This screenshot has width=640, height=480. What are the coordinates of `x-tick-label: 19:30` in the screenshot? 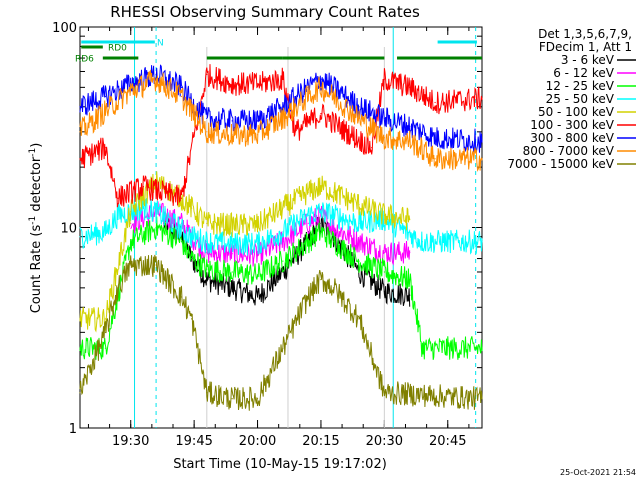 It's located at (130, 441).